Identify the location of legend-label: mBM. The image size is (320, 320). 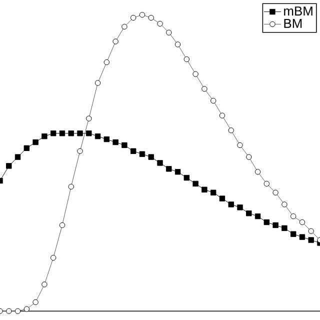
(298, 11).